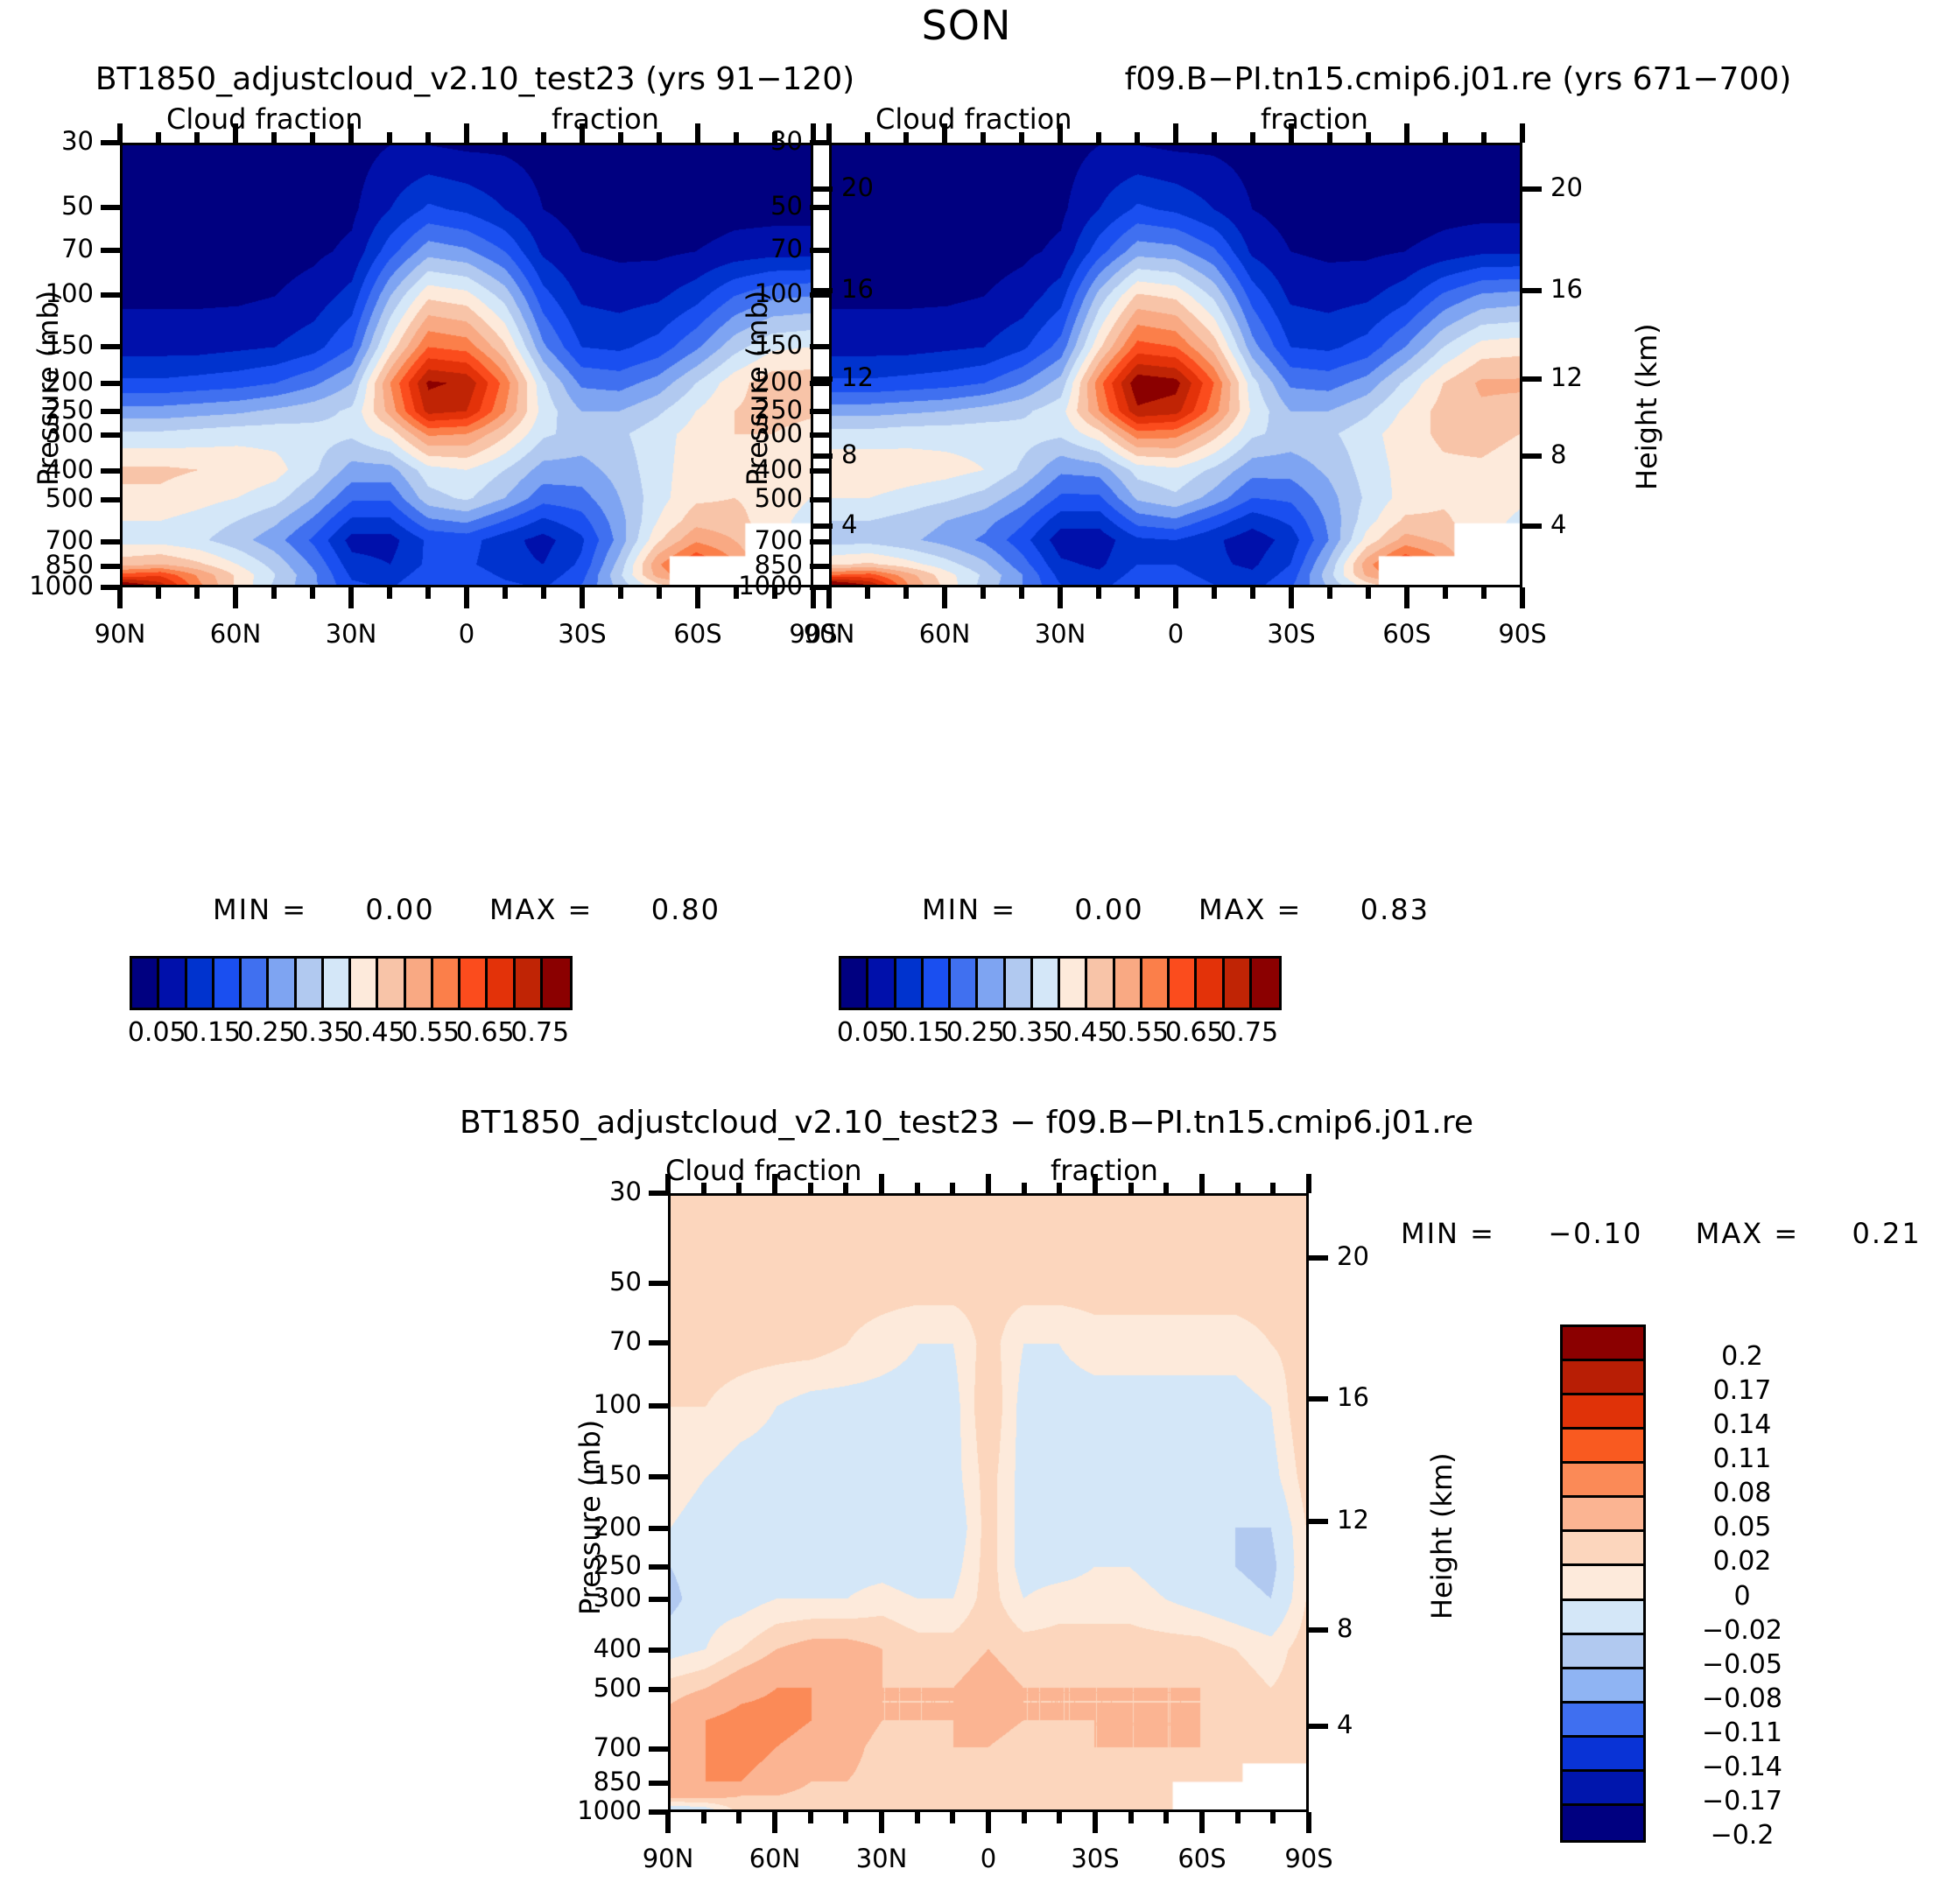  What do you see at coordinates (988, 1502) in the screenshot?
I see `diff-contour-plot` at bounding box center [988, 1502].